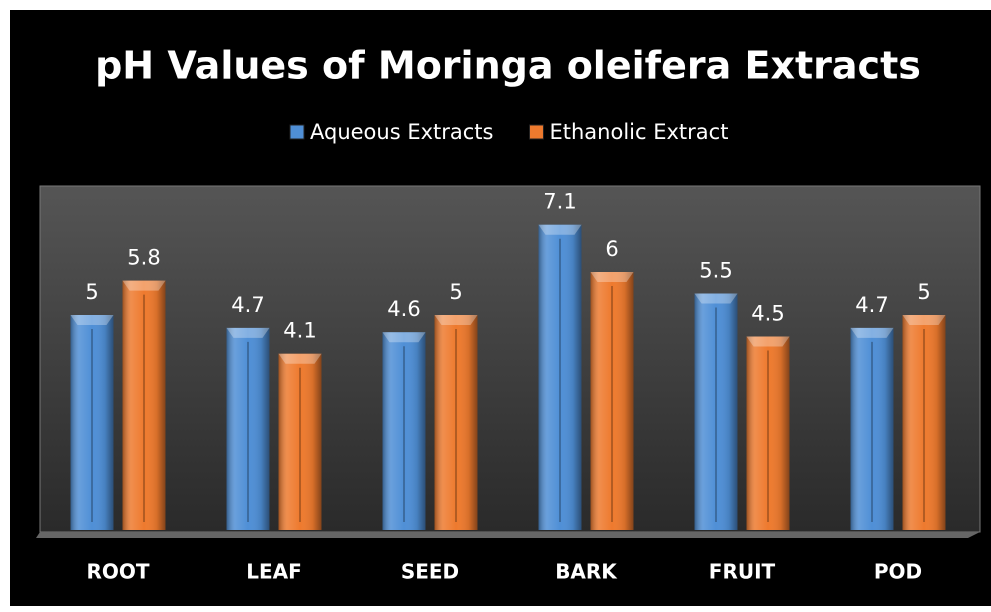  What do you see at coordinates (742, 572) in the screenshot?
I see `x-tick-label: FRUIT` at bounding box center [742, 572].